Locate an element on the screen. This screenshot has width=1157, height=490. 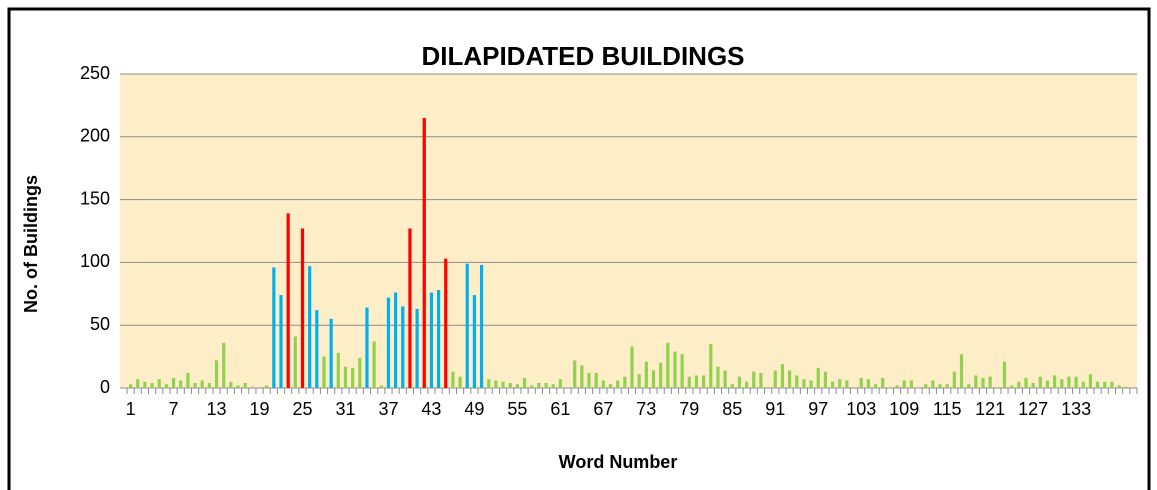
x-tick-label: 103 is located at coordinates (861, 409).